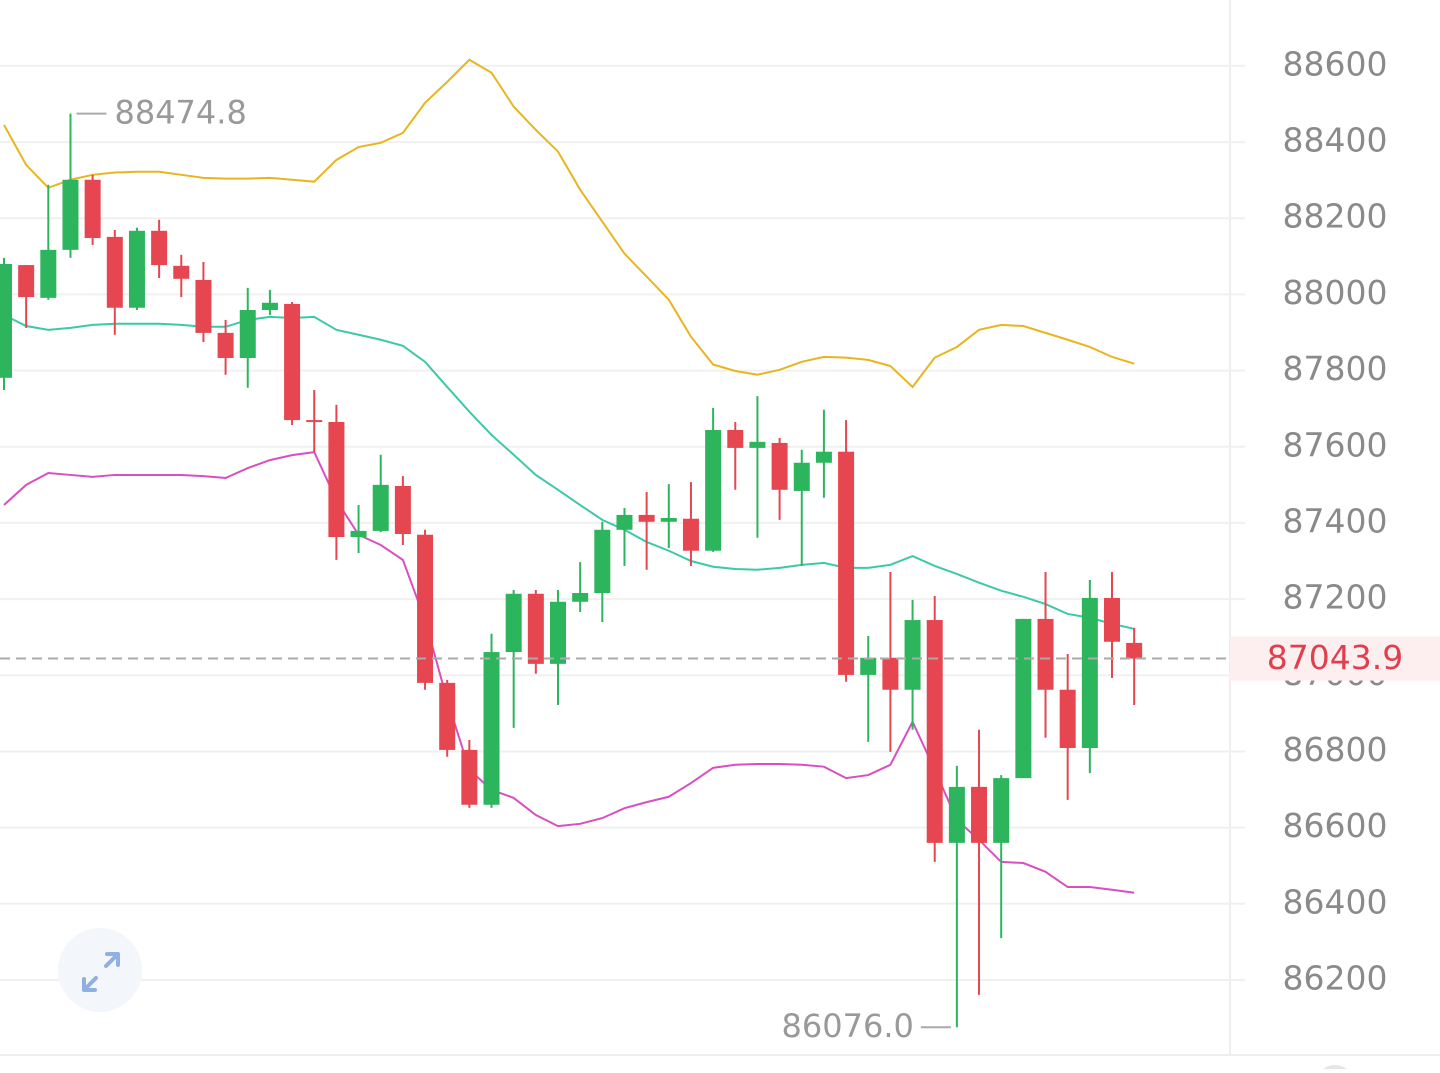 The height and width of the screenshot is (1073, 1440). I want to click on y-tick-label: 86200, so click(1335, 977).